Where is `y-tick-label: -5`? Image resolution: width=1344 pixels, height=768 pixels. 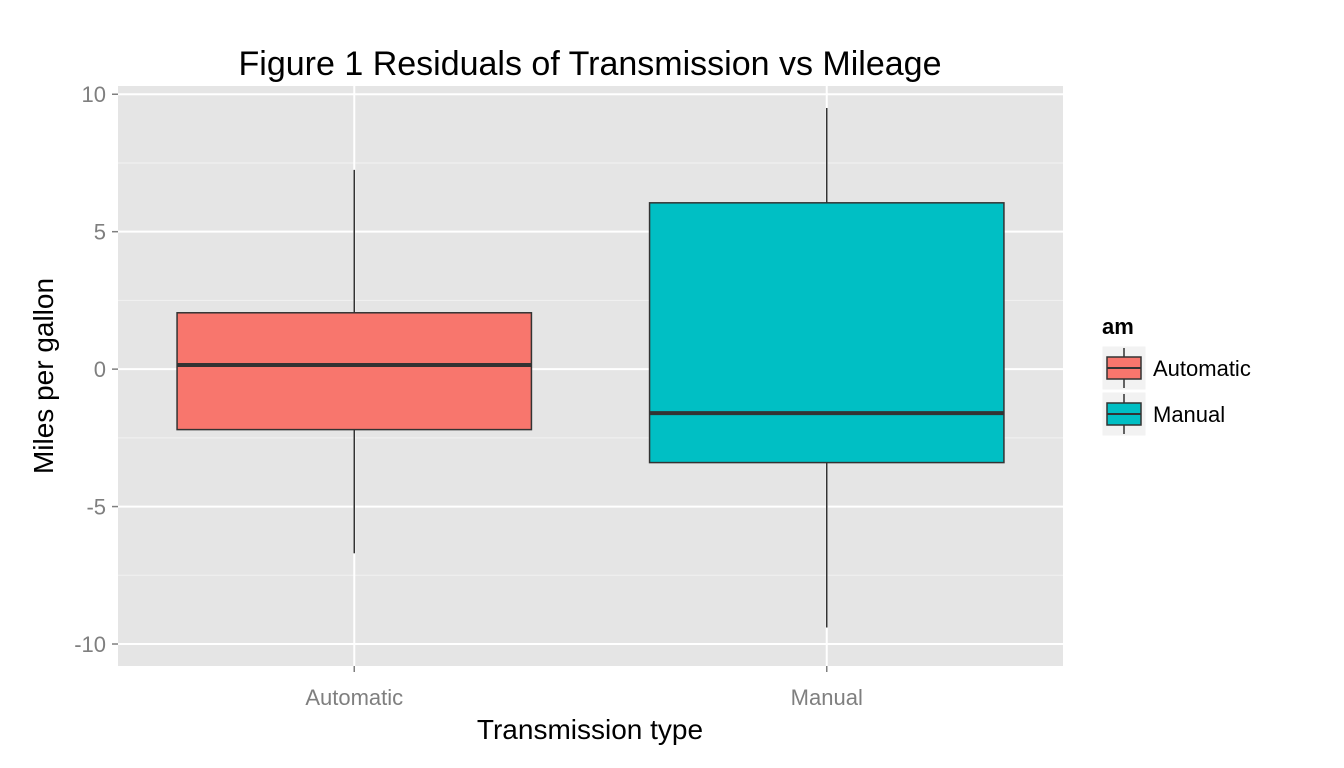
y-tick-label: -5 is located at coordinates (96, 507).